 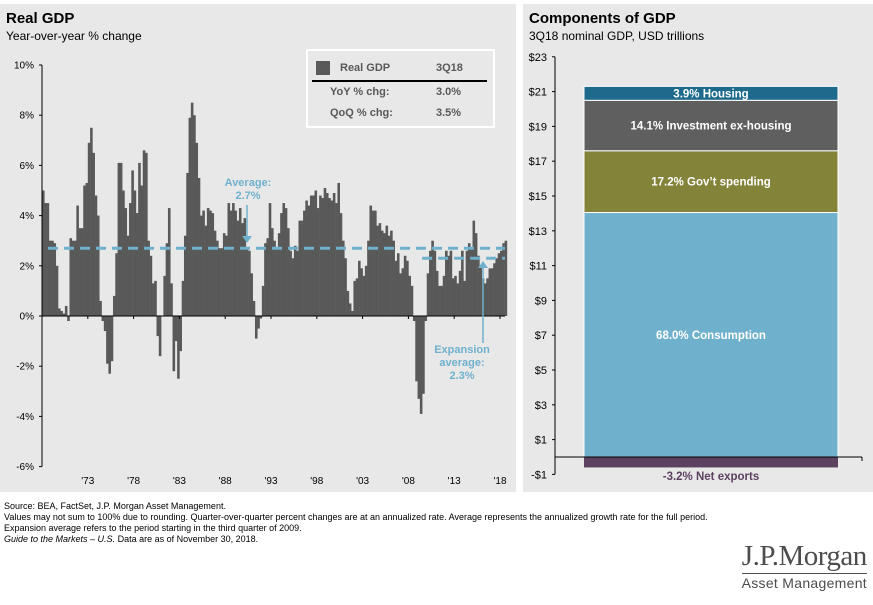 I want to click on y-tick-label: 6%, so click(x=27, y=166).